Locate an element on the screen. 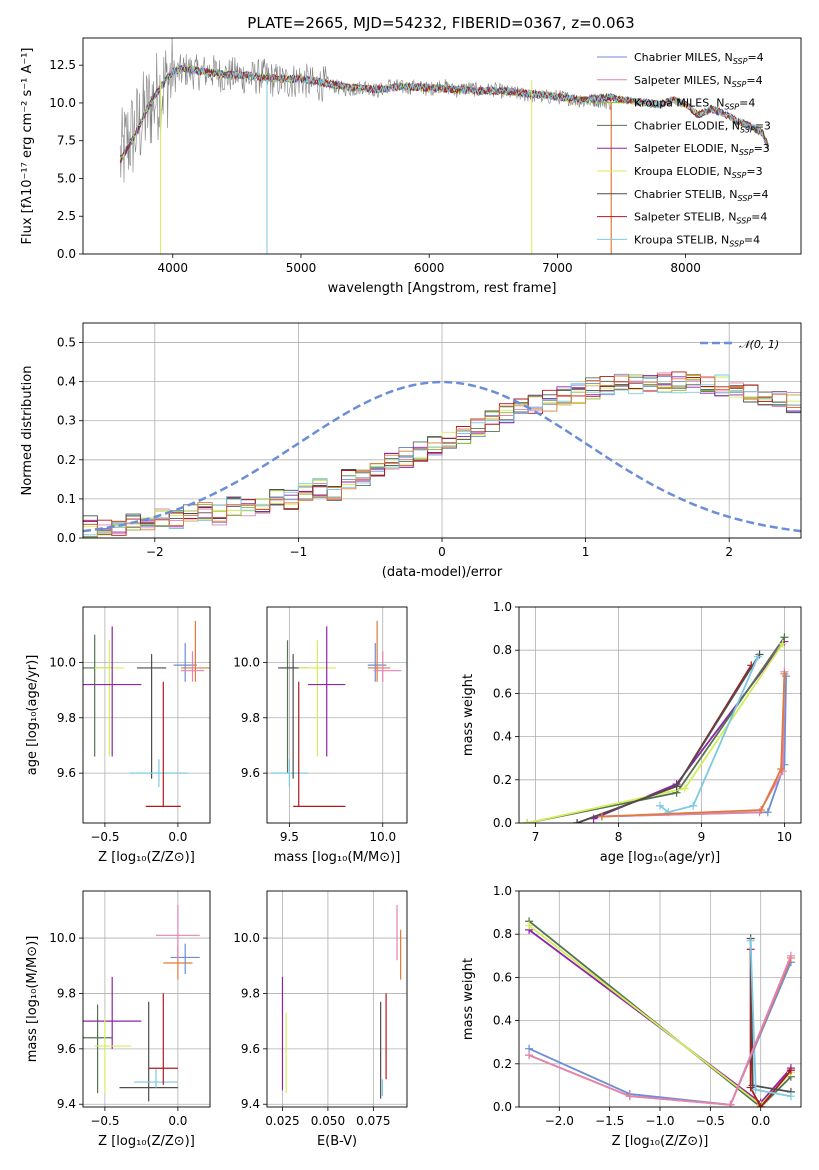  x-tick-label: −2 is located at coordinates (155, 552).